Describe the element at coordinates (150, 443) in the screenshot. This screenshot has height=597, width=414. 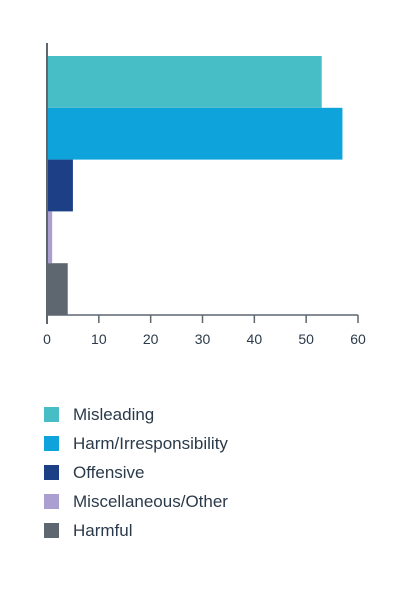
I see `legend-label: Harm/Irresponsibility` at that location.